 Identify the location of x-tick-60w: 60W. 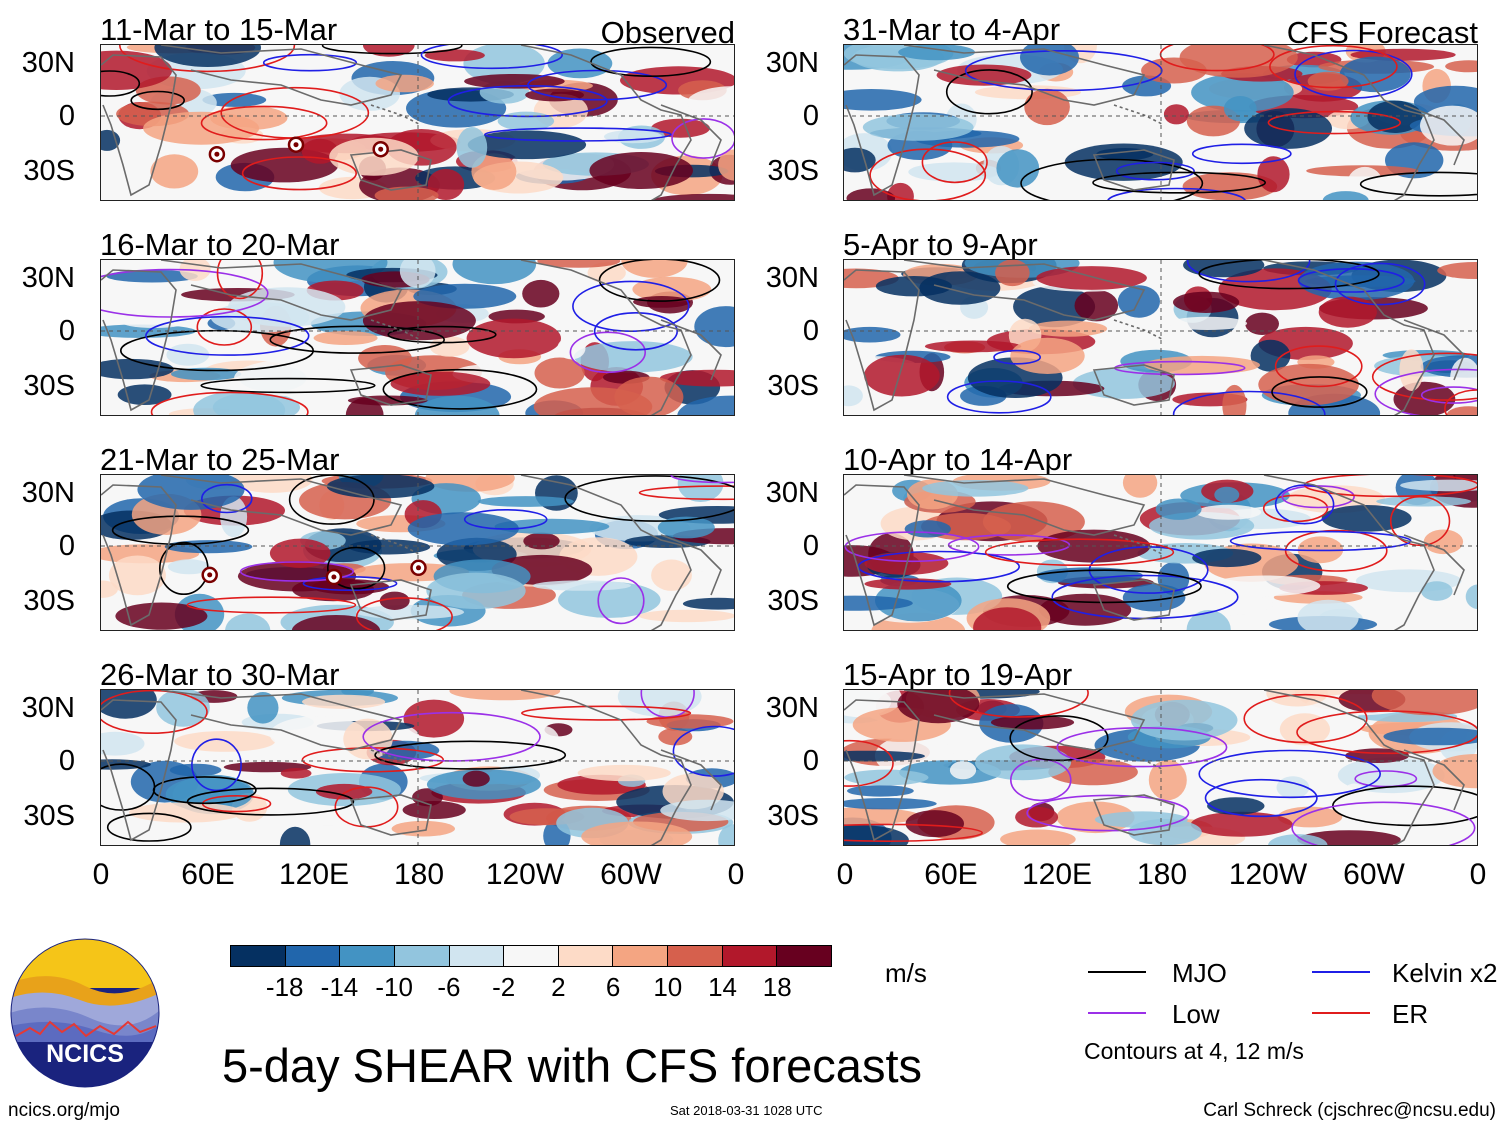
(1374, 874).